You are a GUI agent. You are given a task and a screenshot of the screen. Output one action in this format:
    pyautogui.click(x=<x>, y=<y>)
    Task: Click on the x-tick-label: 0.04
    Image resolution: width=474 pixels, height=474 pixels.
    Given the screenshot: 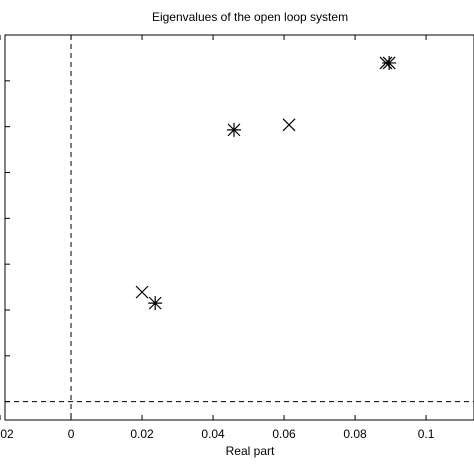 What is the action you would take?
    pyautogui.click(x=213, y=434)
    